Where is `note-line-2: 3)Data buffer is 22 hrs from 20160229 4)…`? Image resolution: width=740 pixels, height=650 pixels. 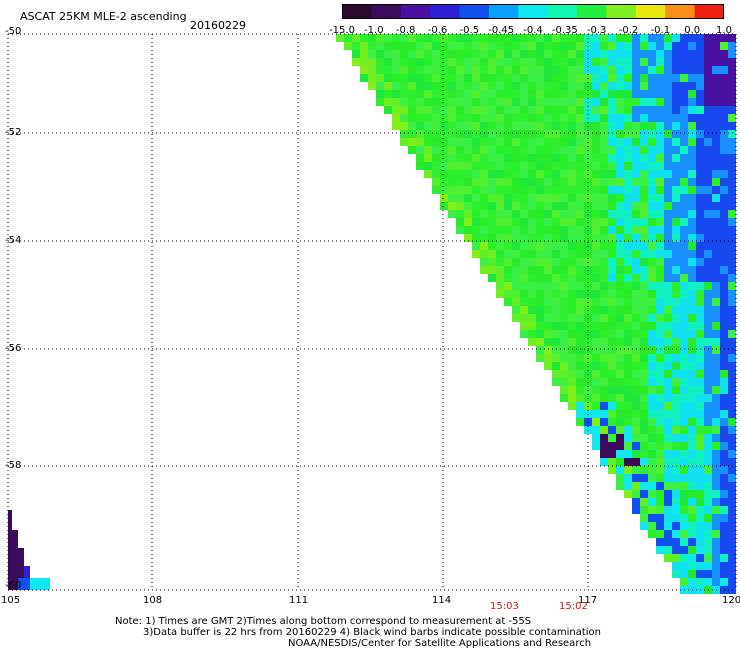
note-line-2: 3)Data buffer is 22 hrs from 20160229 4)… is located at coordinates (372, 632).